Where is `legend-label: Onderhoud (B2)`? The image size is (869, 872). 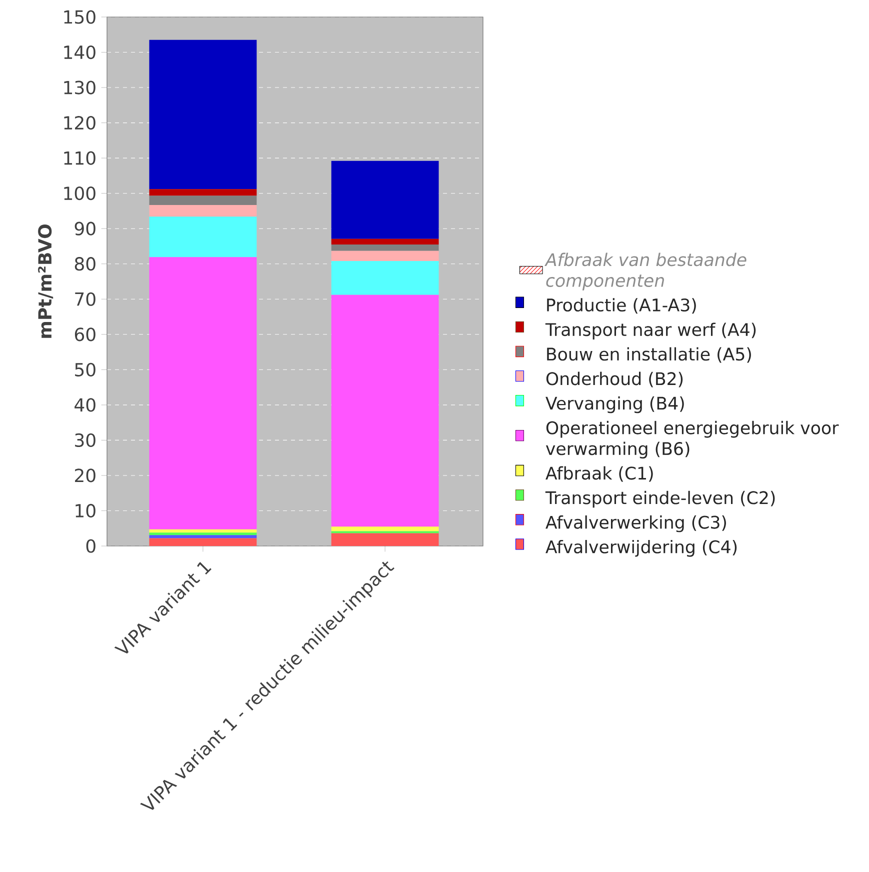 legend-label: Onderhoud (B2) is located at coordinates (614, 380).